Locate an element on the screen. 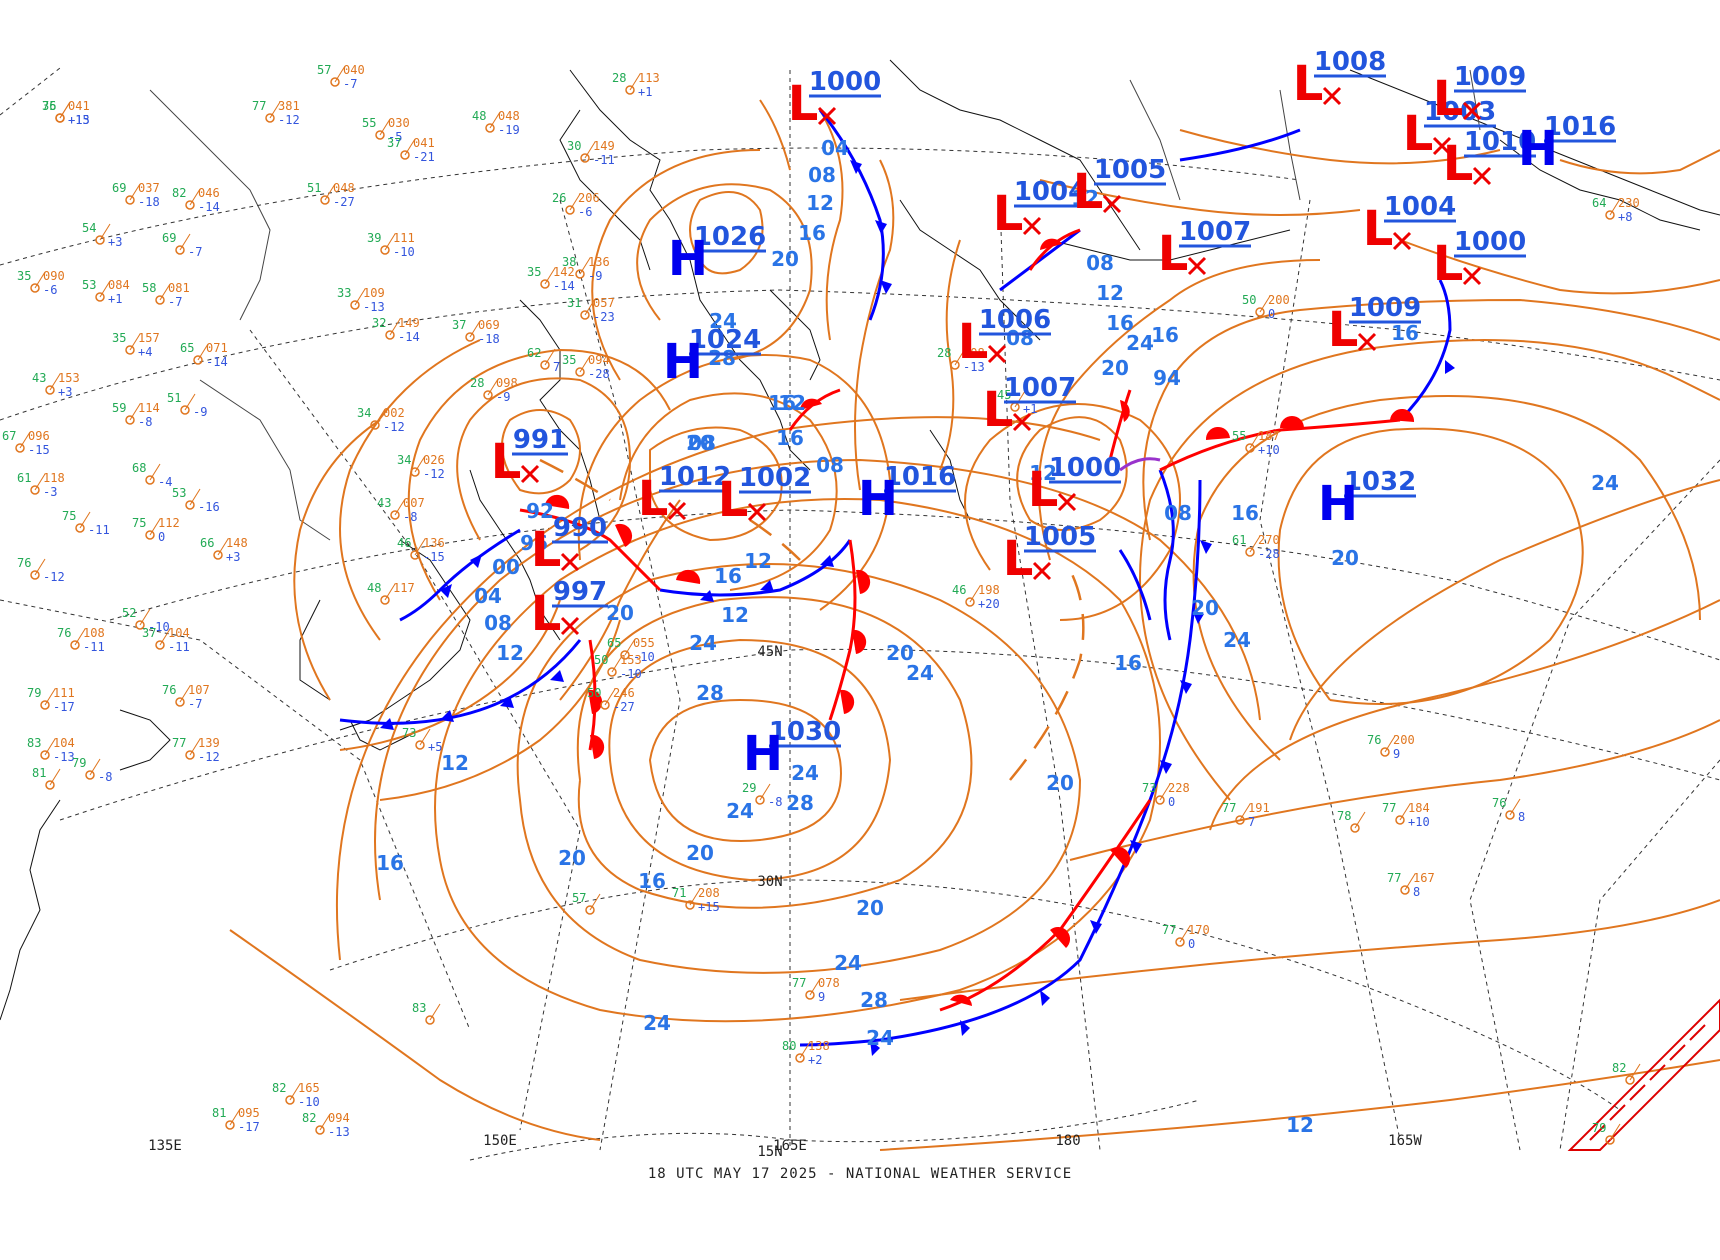  svg-text: +4 is located at coordinates (145, 352).